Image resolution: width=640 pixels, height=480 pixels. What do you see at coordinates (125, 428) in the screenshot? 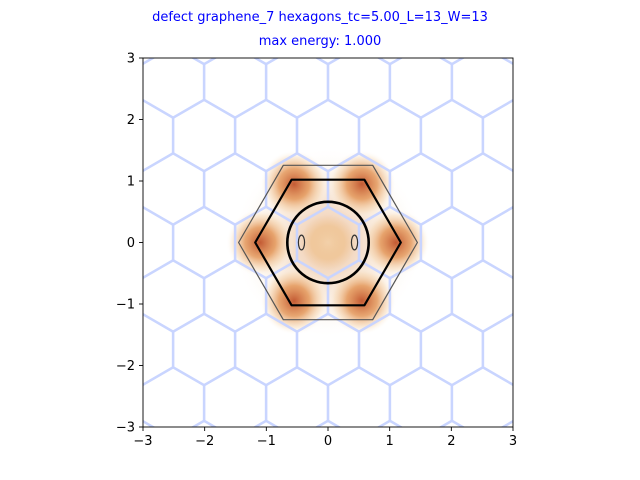
I see `y-tick-label: −3` at bounding box center [125, 428].